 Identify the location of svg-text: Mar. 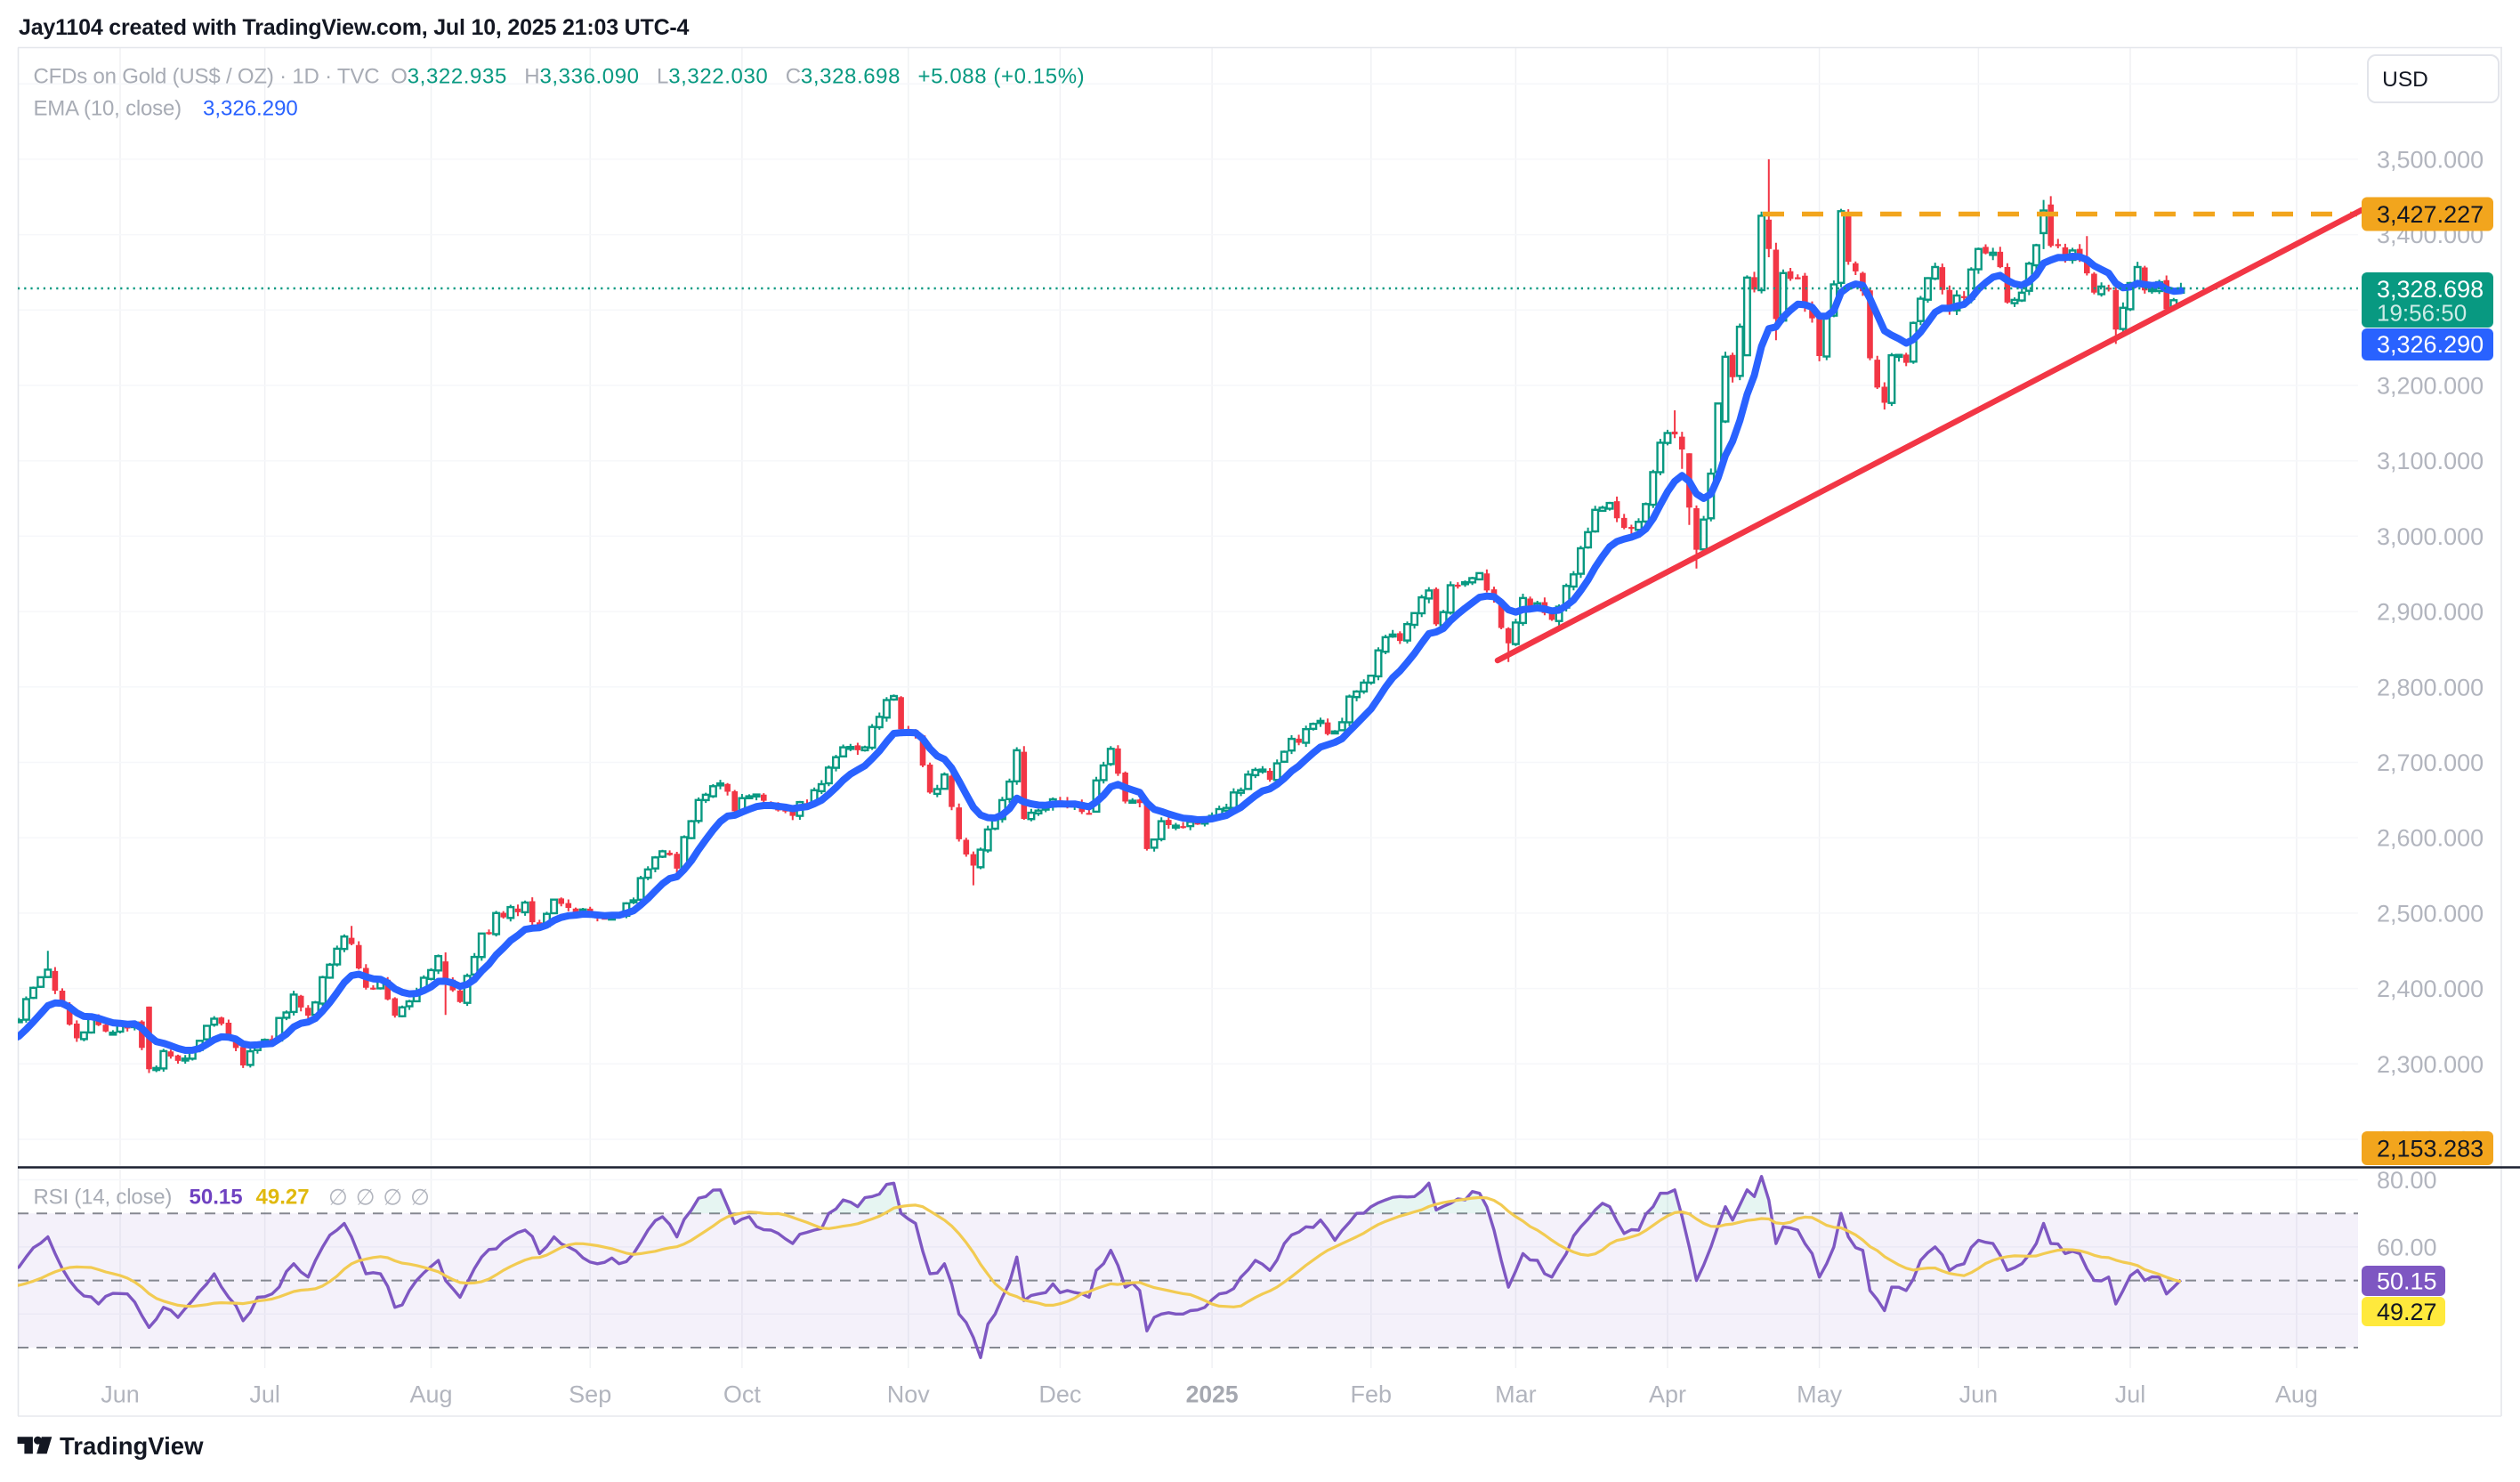
(1516, 1395).